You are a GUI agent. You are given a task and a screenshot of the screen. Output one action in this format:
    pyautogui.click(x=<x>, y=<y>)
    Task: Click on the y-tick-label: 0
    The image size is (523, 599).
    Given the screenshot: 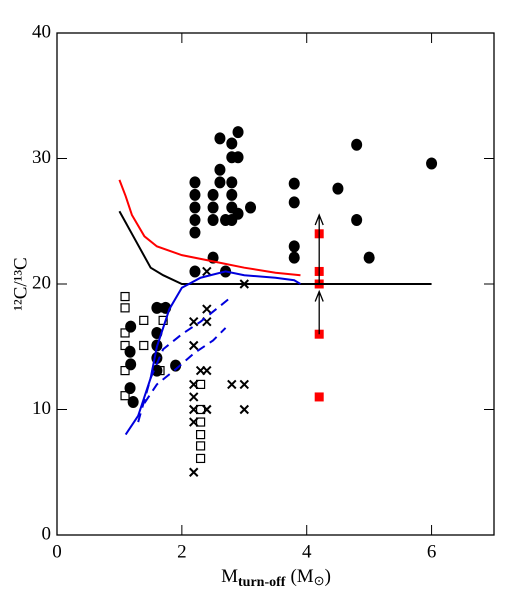 What is the action you would take?
    pyautogui.click(x=47, y=533)
    